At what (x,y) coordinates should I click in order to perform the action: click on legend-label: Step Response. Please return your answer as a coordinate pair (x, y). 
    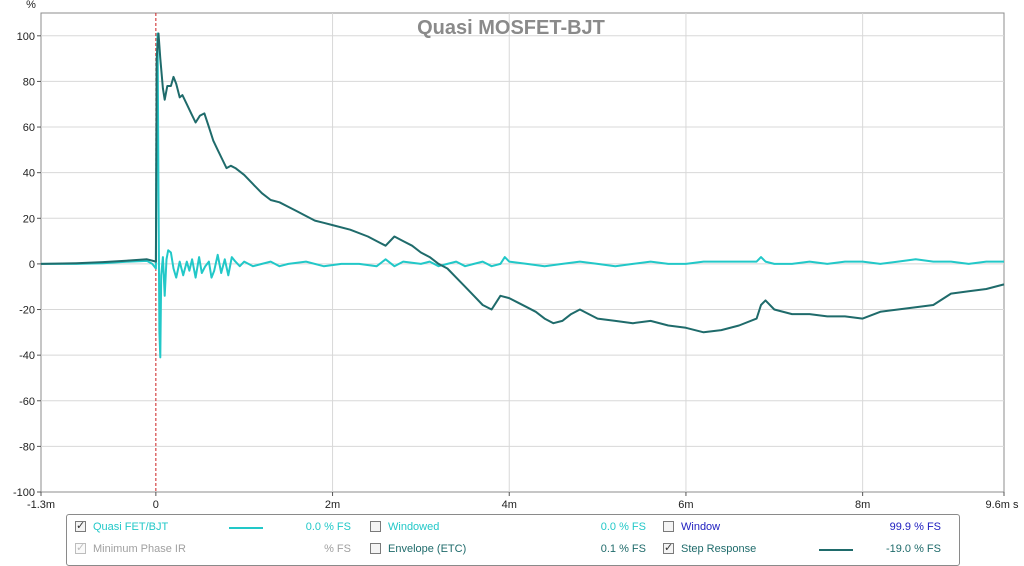
    Looking at the image, I should click on (719, 549).